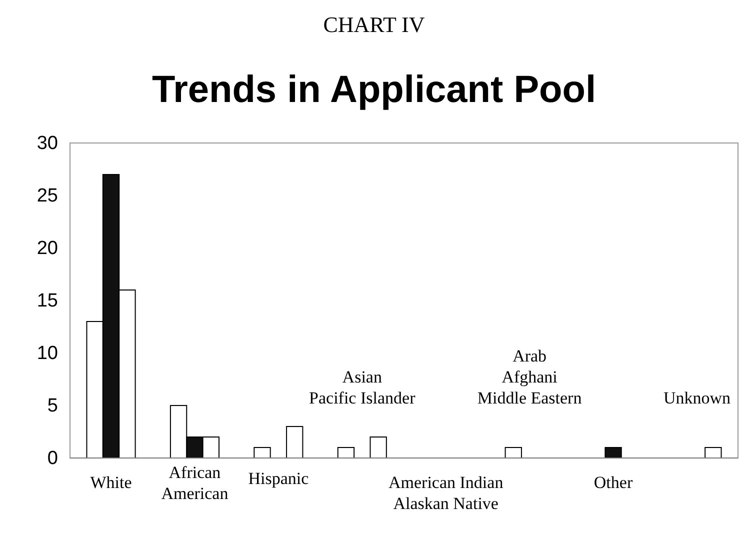 This screenshot has width=748, height=539. What do you see at coordinates (362, 387) in the screenshot?
I see `x-tick-label: Asian Pacific Islander` at bounding box center [362, 387].